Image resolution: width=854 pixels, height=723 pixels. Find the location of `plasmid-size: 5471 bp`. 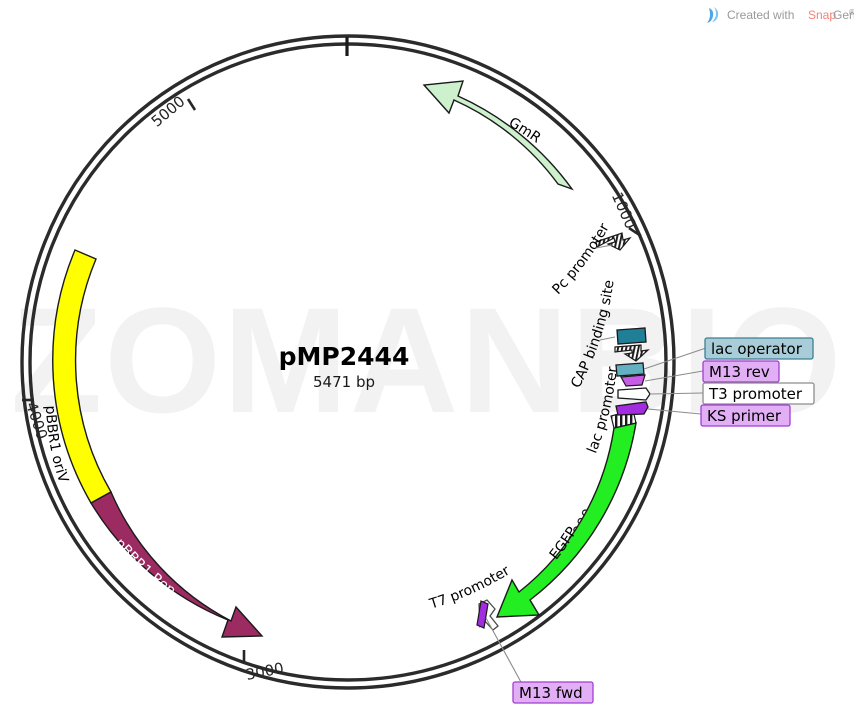

plasmid-size: 5471 bp is located at coordinates (344, 382).